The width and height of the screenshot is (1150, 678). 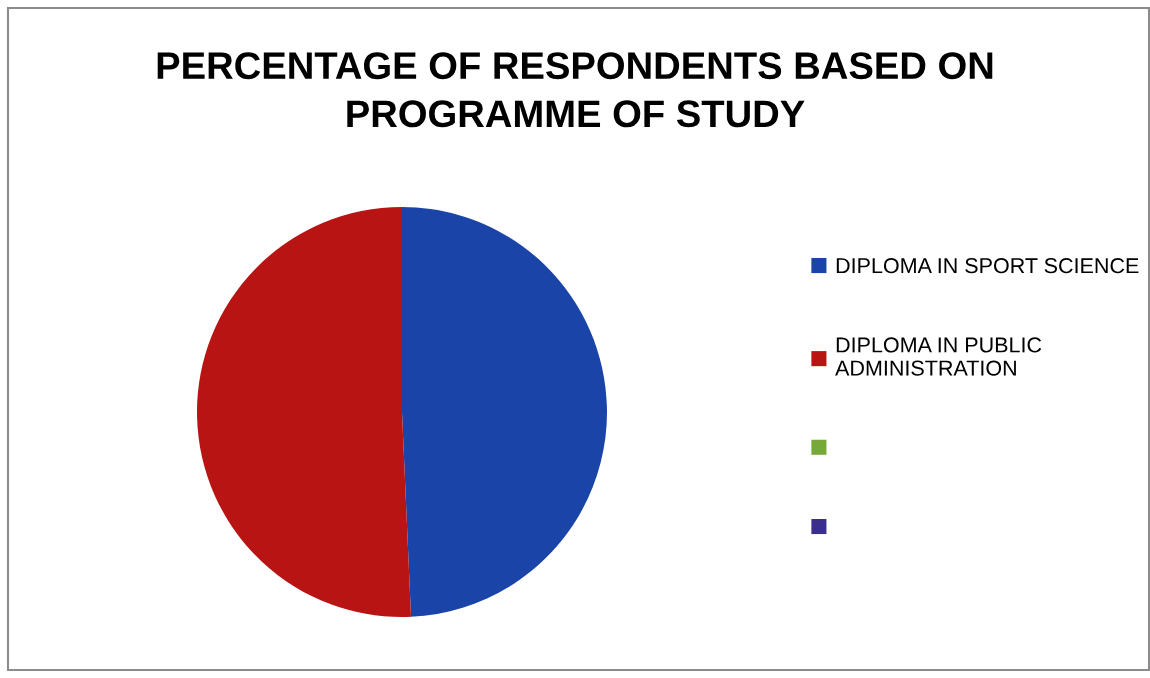 What do you see at coordinates (938, 356) in the screenshot?
I see `legend-label: DIPLOMA IN PUBLIC ADMINISTRATION` at bounding box center [938, 356].